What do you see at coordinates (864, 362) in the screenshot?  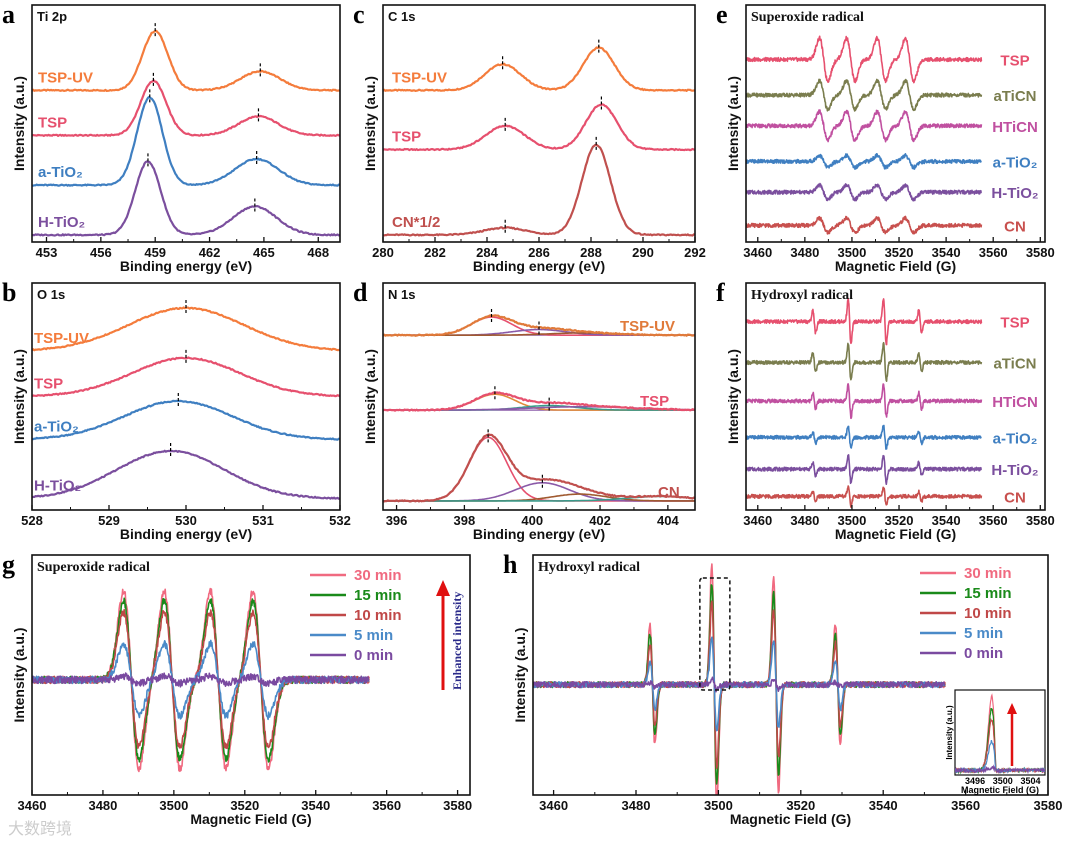 I see `series-line-aTiCN` at bounding box center [864, 362].